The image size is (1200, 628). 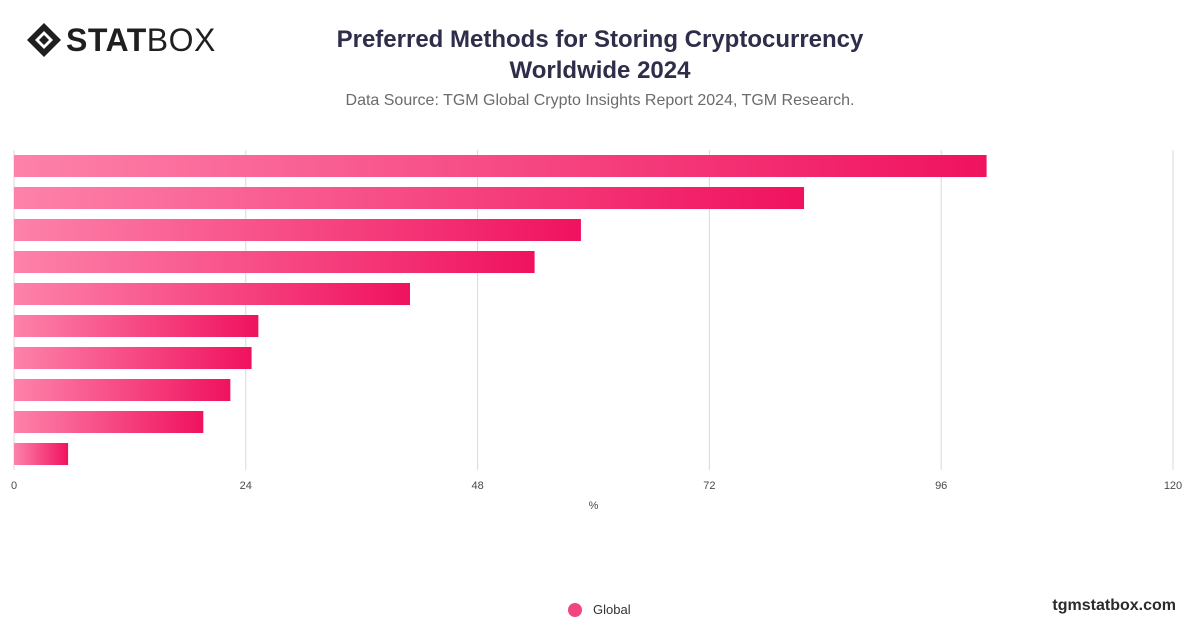 What do you see at coordinates (14, 486) in the screenshot?
I see `x-tick-label: 0` at bounding box center [14, 486].